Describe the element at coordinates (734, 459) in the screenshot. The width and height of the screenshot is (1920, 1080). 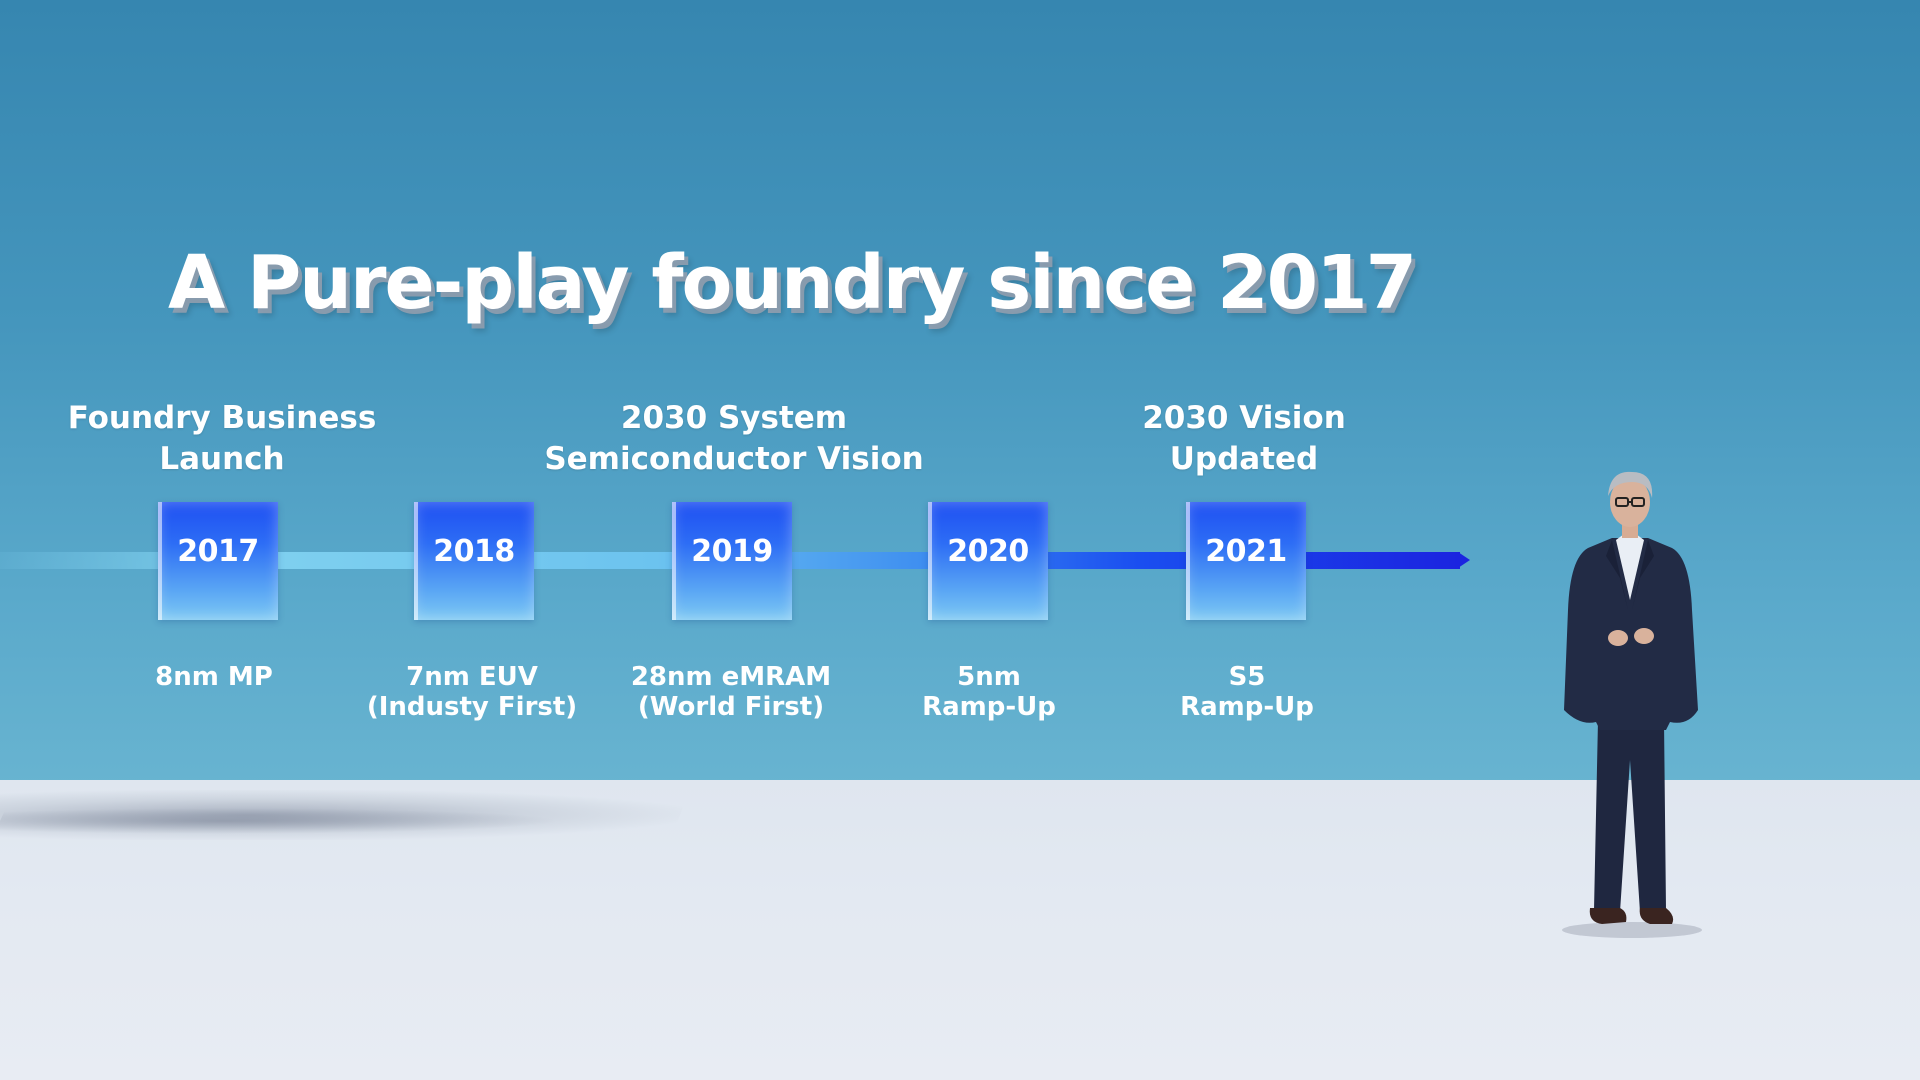
I see `milestone-line2: Semiconductor Vision` at that location.